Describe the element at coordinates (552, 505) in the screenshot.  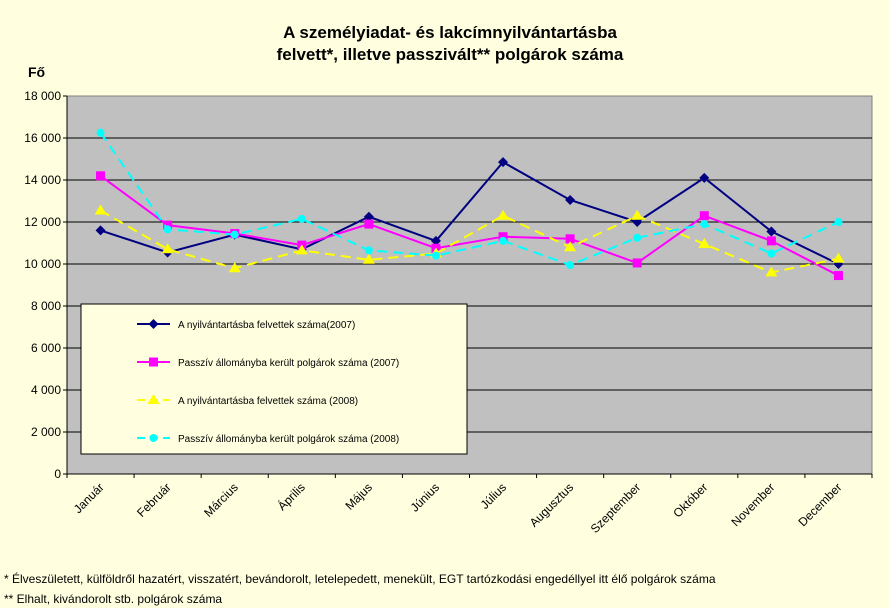
I see `x-tick-label: Augusztus` at that location.